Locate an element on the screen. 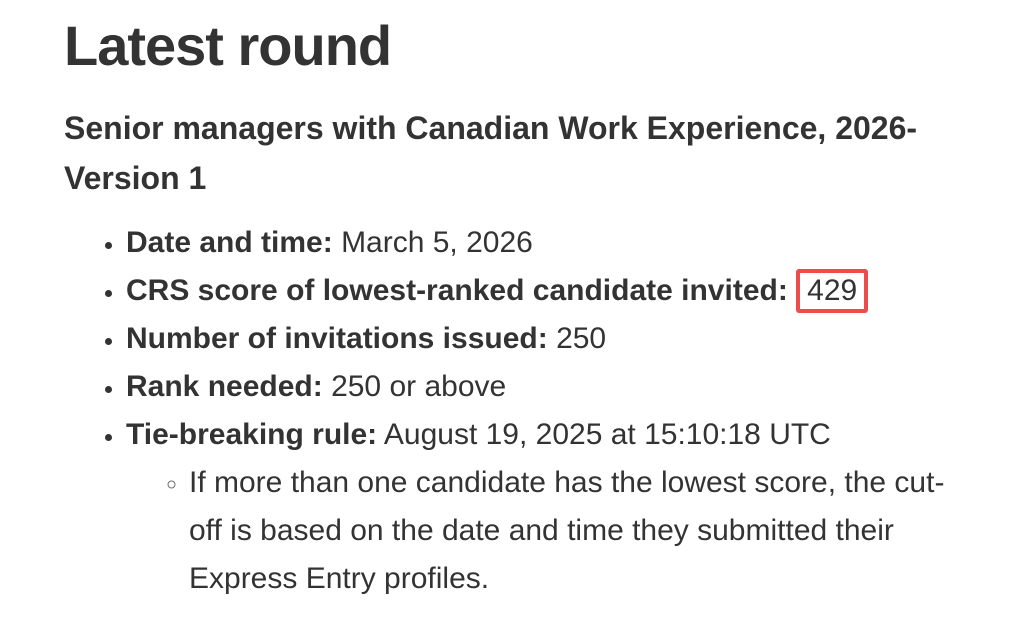 Image resolution: width=1014 pixels, height=623 pixels. detail-value: 250 is located at coordinates (581, 339).